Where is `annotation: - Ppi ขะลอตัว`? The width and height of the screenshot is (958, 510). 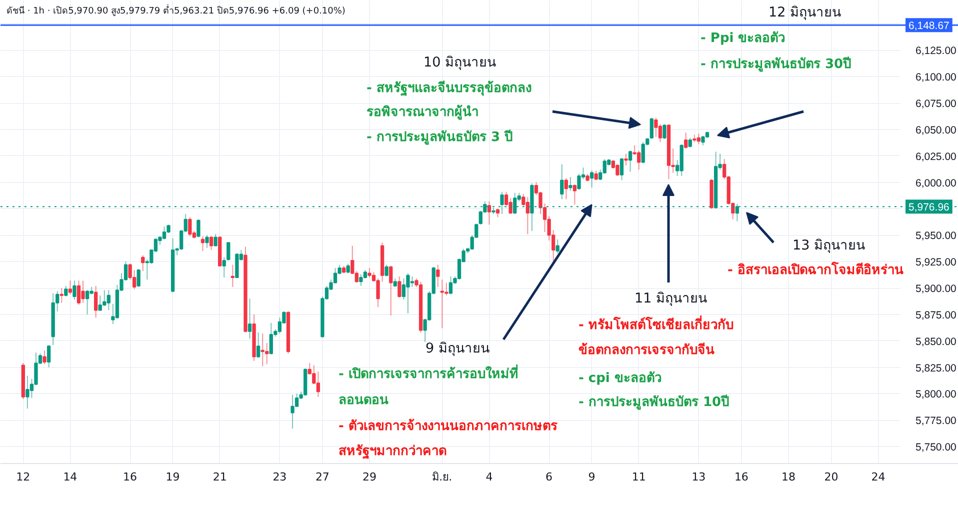
annotation: - Ppi ขะลอตัว is located at coordinates (743, 38).